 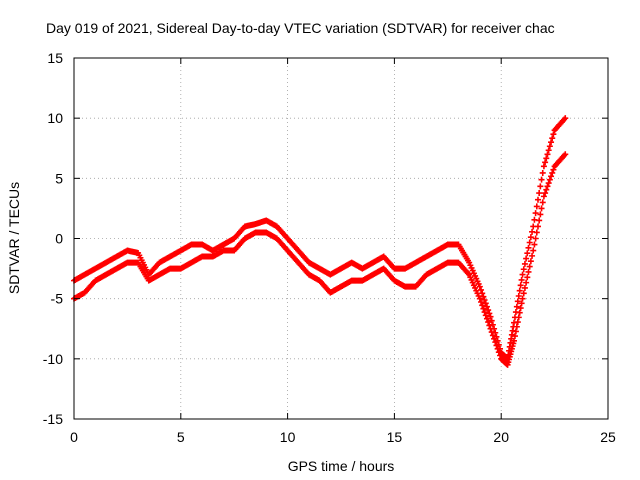 What do you see at coordinates (74, 437) in the screenshot?
I see `x-tick-label: 0` at bounding box center [74, 437].